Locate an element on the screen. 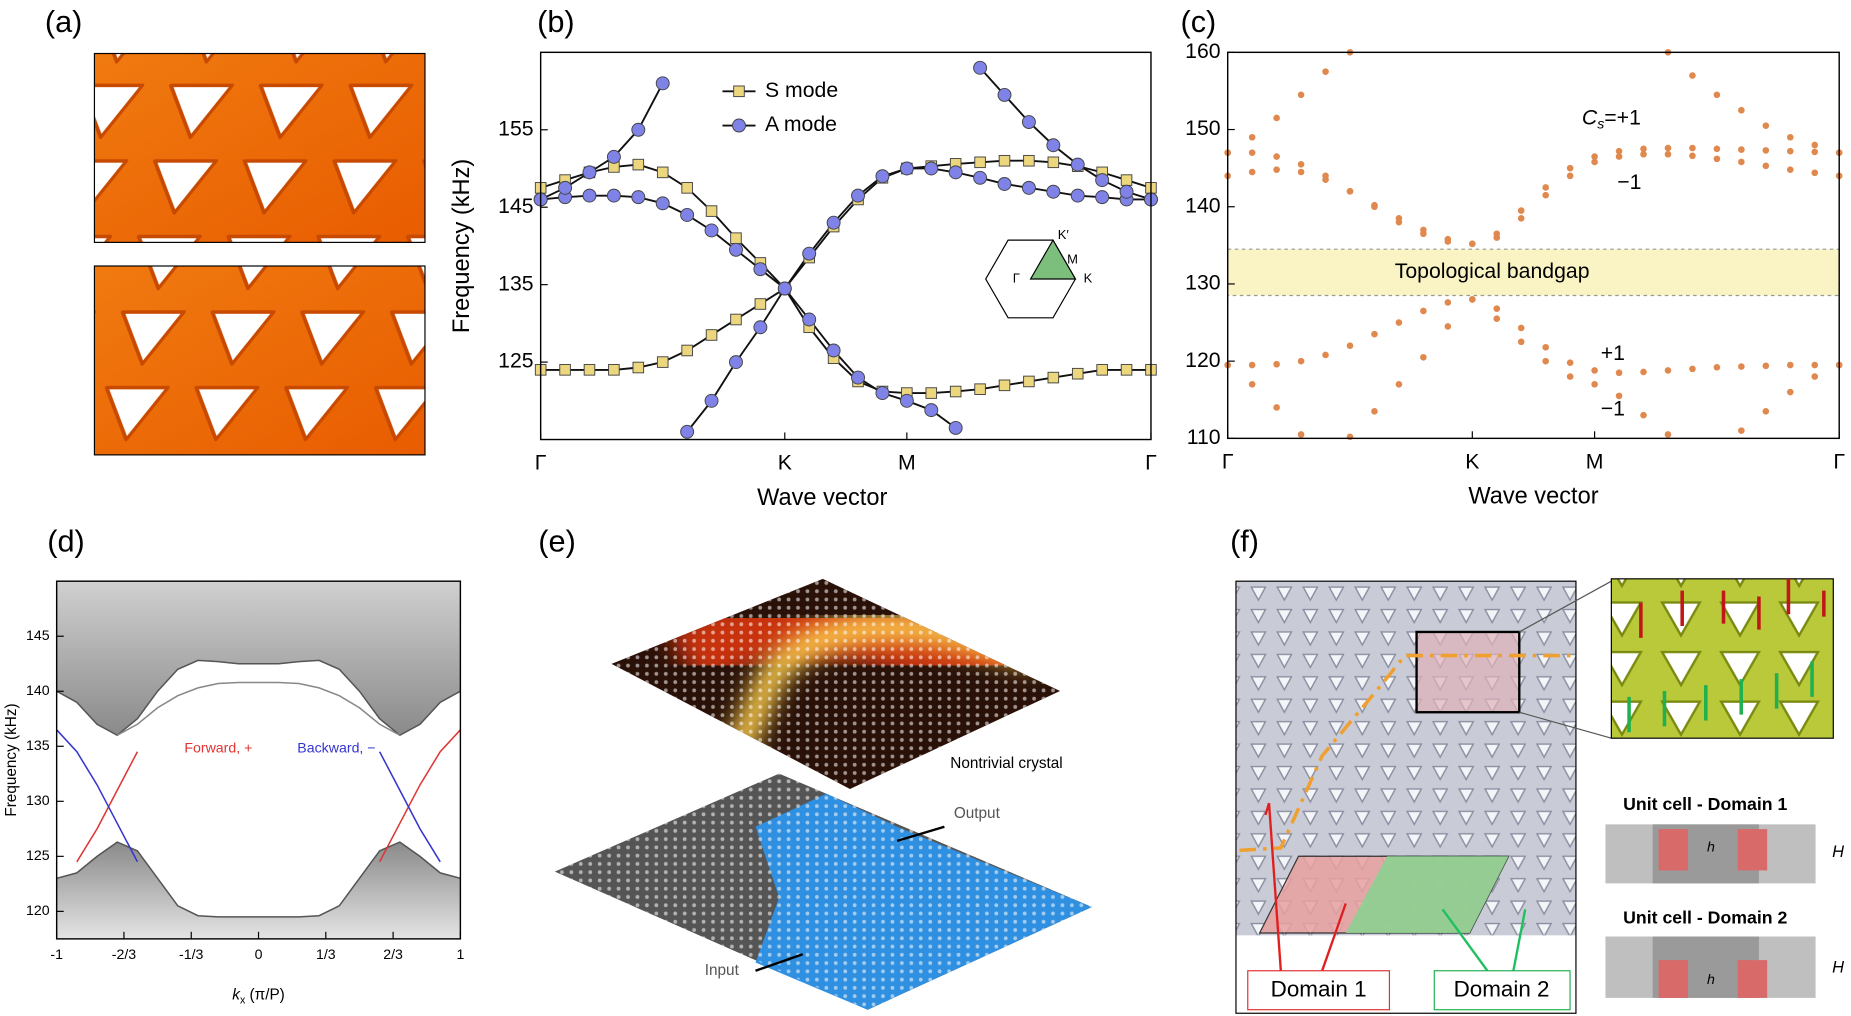  annotation-part: C is located at coordinates (1590, 117).